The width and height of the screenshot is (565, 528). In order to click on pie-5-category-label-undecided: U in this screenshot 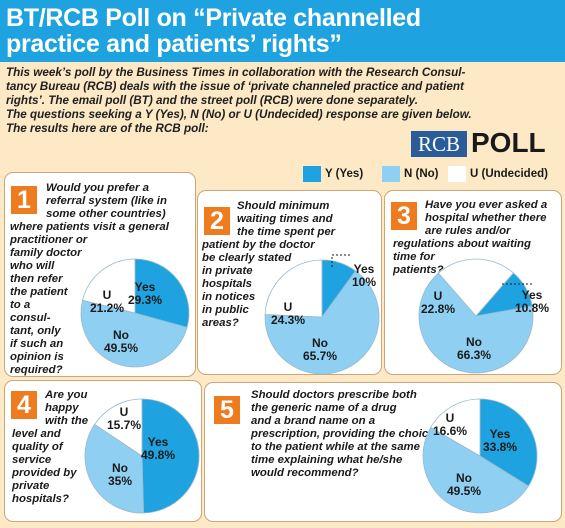, I will do `click(450, 418)`.